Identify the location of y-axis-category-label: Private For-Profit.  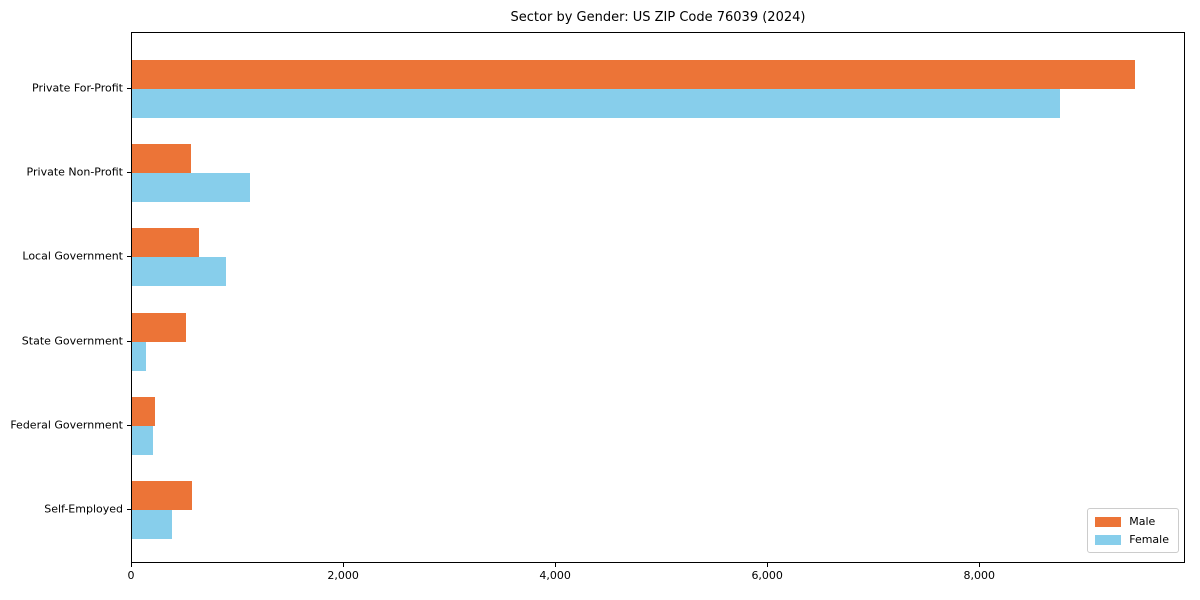
(77, 88).